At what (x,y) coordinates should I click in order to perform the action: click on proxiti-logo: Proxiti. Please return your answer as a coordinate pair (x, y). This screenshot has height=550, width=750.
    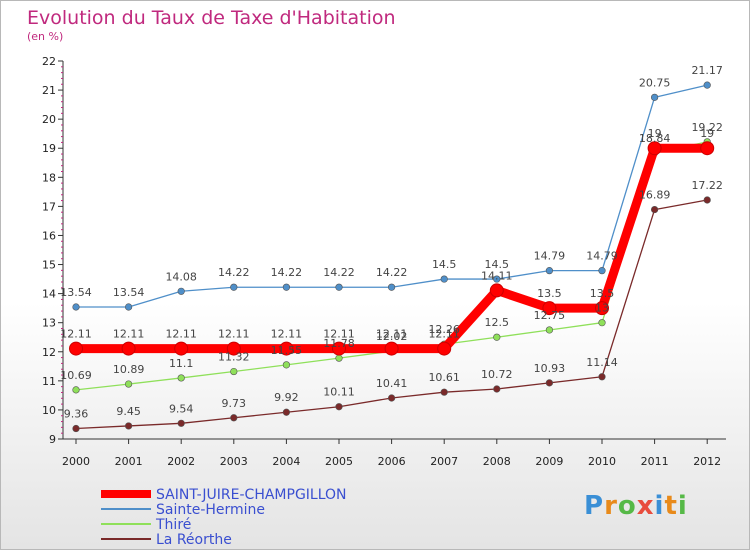
    Looking at the image, I should click on (636, 506).